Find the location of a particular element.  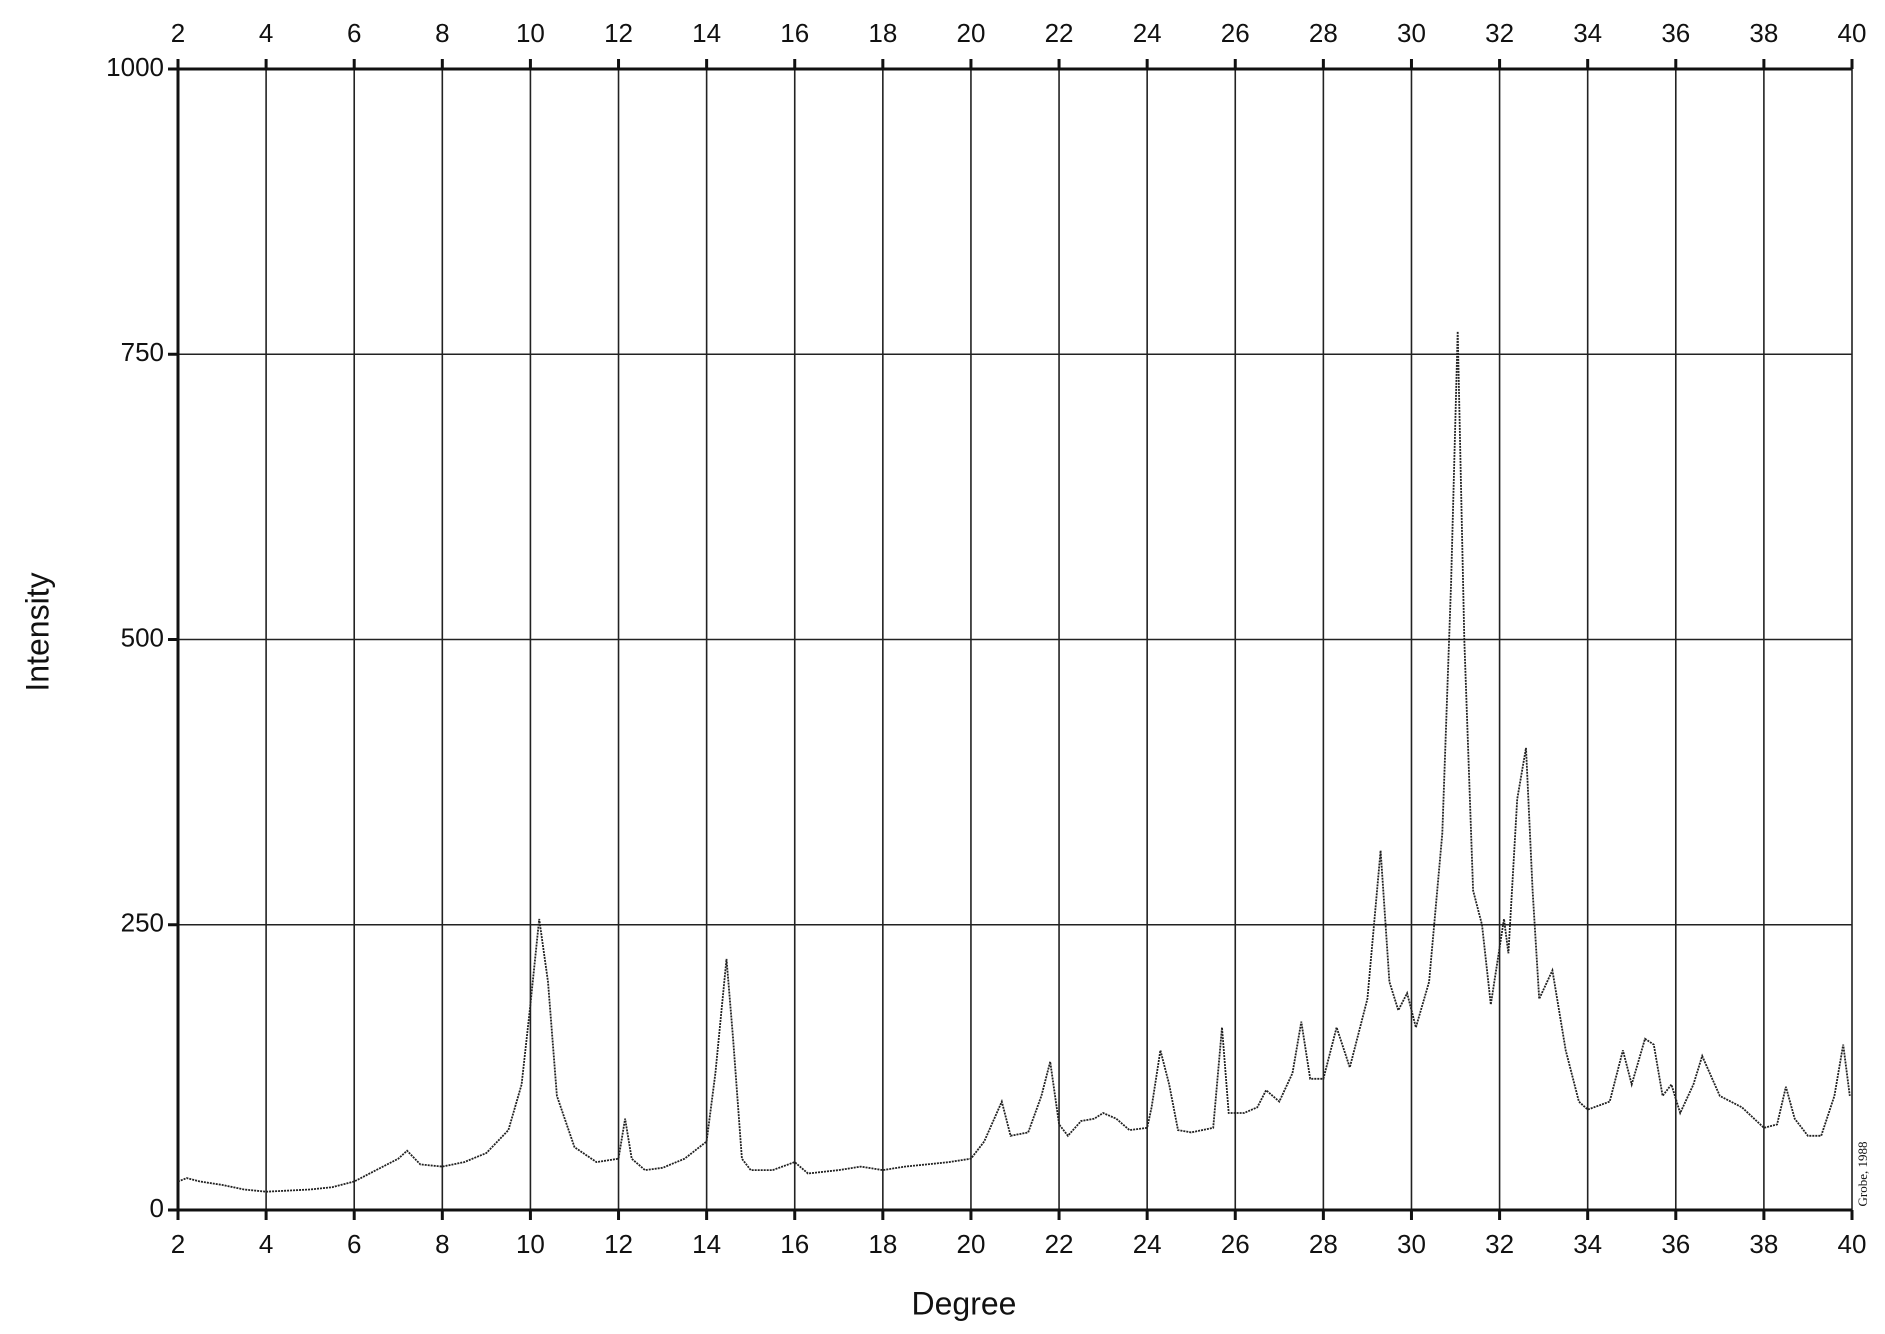

x-tick-label-top: 14 is located at coordinates (706, 33).